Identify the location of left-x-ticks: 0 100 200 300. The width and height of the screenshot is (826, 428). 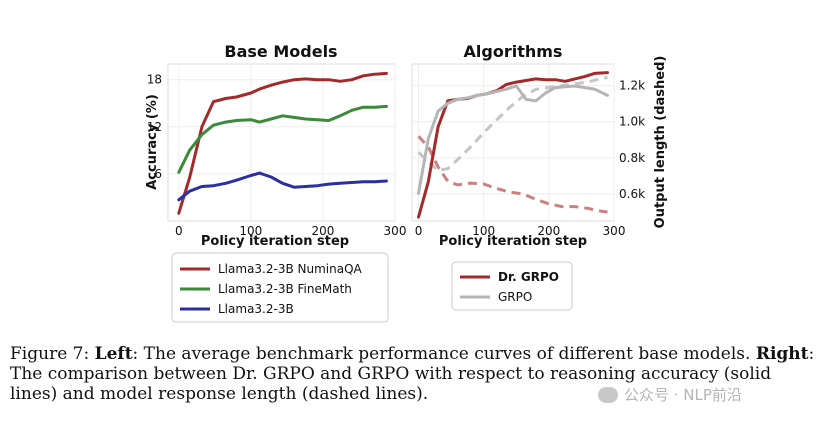
(290, 231).